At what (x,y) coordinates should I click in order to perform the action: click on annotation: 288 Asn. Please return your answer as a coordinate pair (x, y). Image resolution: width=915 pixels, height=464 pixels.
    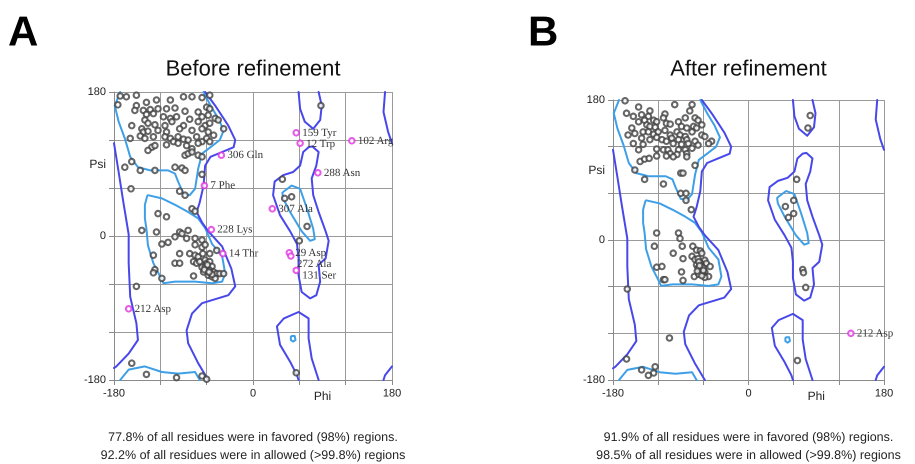
    Looking at the image, I should click on (342, 172).